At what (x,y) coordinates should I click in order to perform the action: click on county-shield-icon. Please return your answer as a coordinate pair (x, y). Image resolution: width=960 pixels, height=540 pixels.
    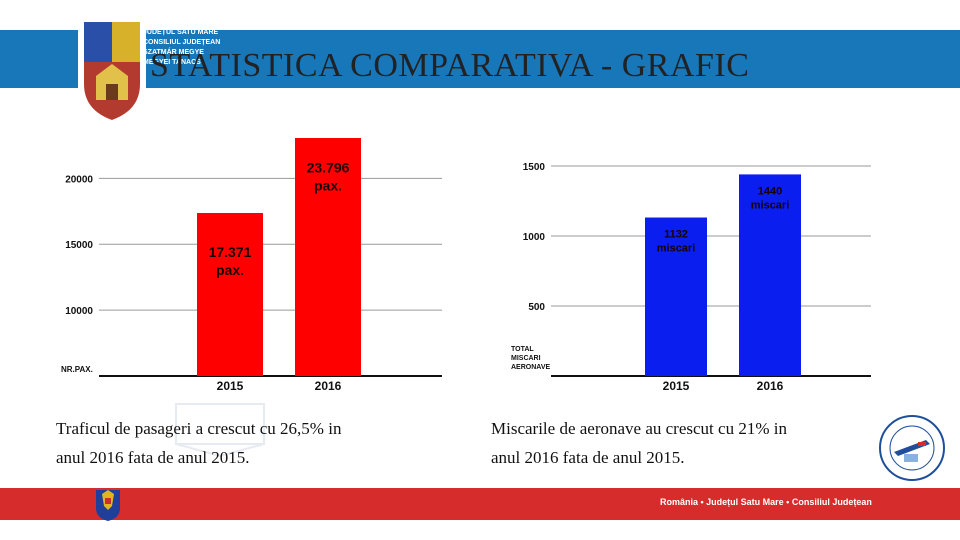
    Looking at the image, I should click on (112, 72).